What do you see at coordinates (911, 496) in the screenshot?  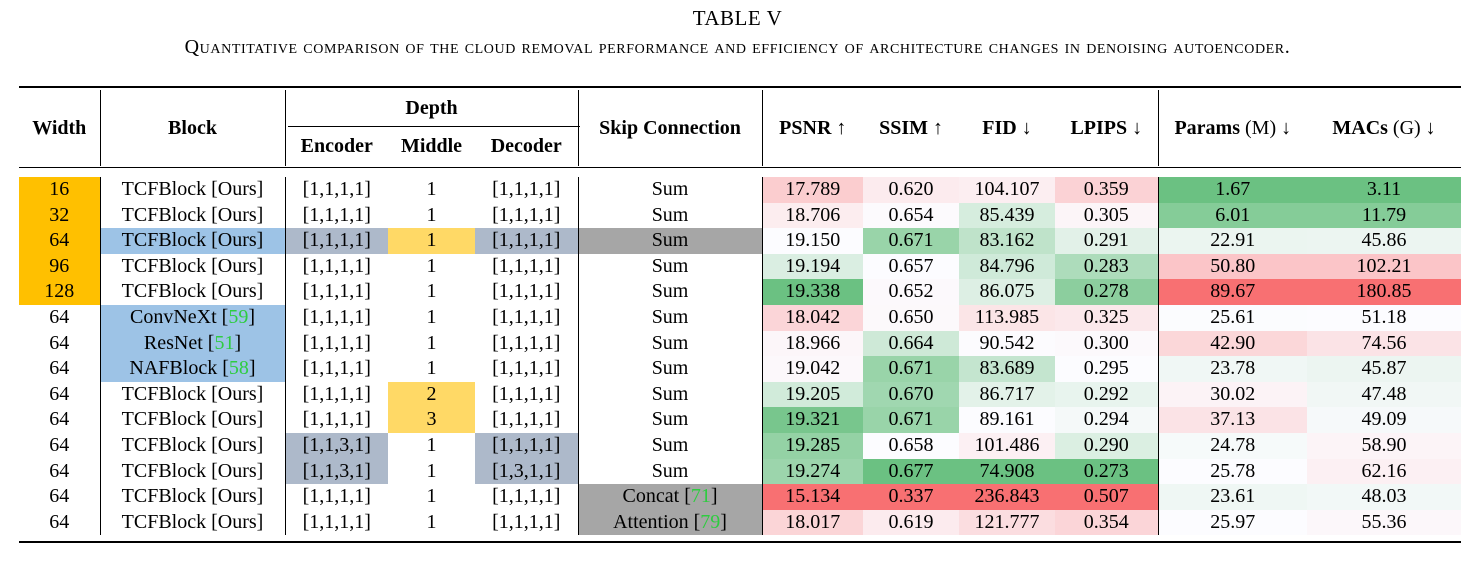 I see `ssim-value: 0.337` at bounding box center [911, 496].